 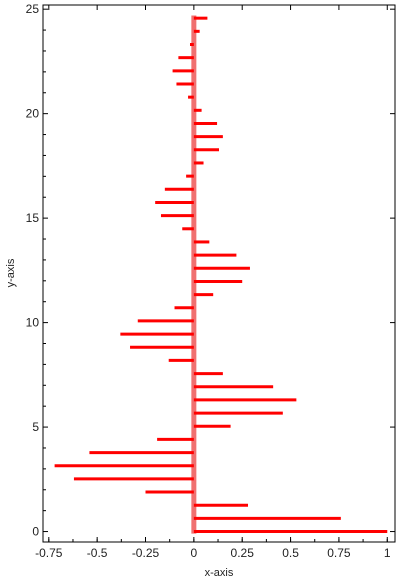 I want to click on x-axis-title: x-axis, so click(x=219, y=573).